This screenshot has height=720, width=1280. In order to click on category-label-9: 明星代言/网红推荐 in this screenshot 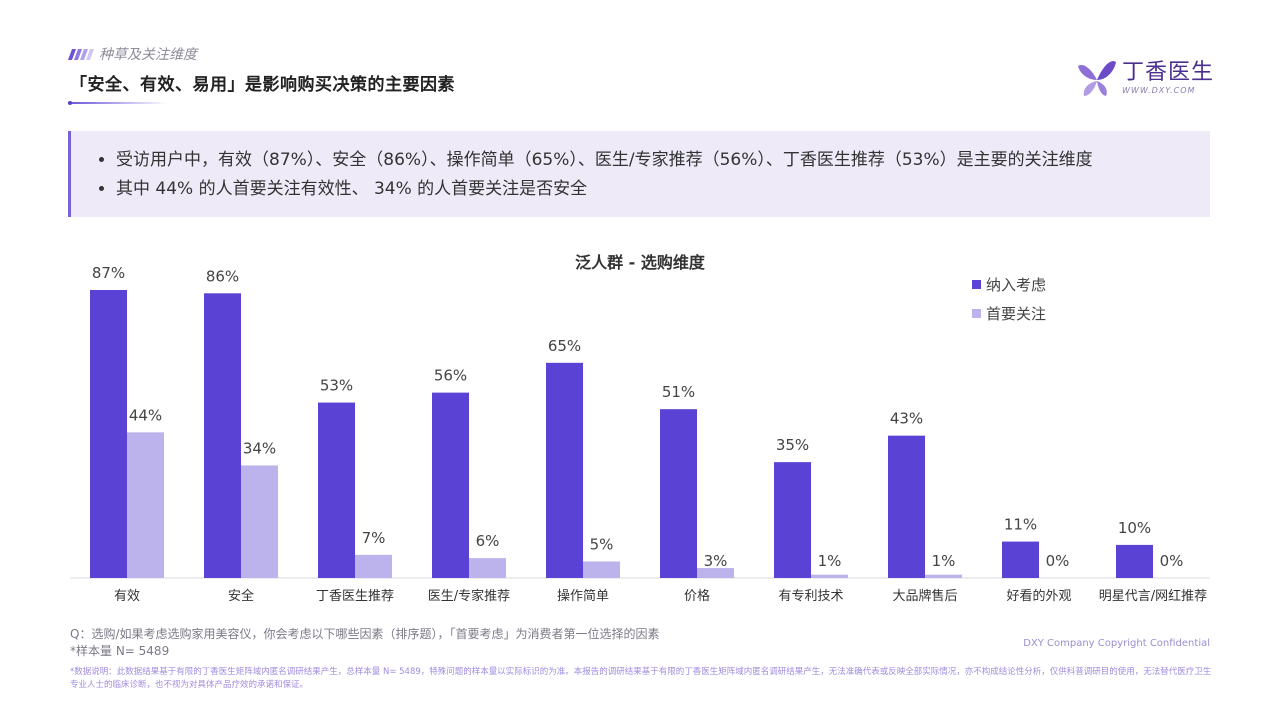, I will do `click(1153, 596)`.